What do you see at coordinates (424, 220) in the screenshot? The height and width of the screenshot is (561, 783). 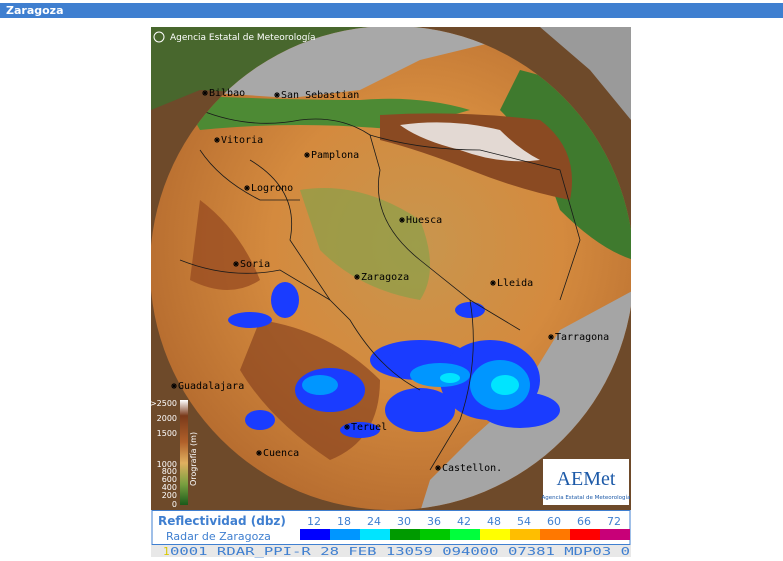 I see `city-label: Huesca` at bounding box center [424, 220].